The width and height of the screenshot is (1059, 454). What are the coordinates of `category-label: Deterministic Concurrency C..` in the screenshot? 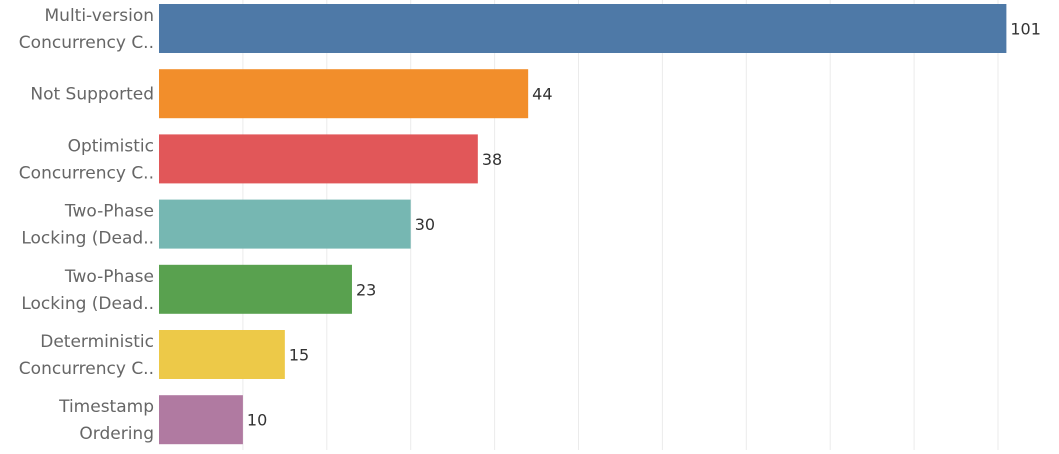 It's located at (86, 355).